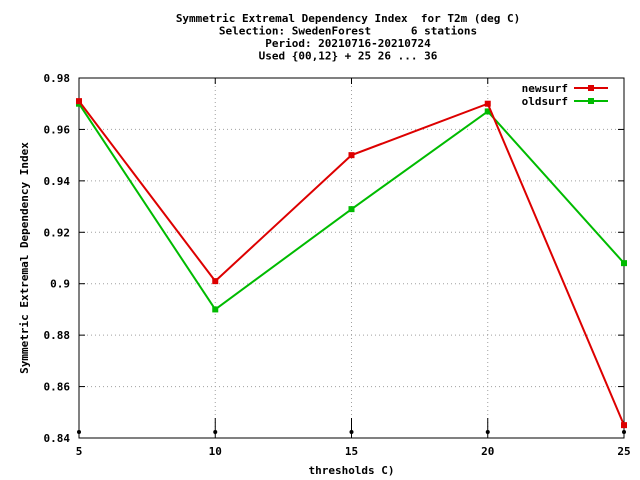 Image resolution: width=640 pixels, height=480 pixels. I want to click on y-tick-label: 0.96, so click(57, 129).